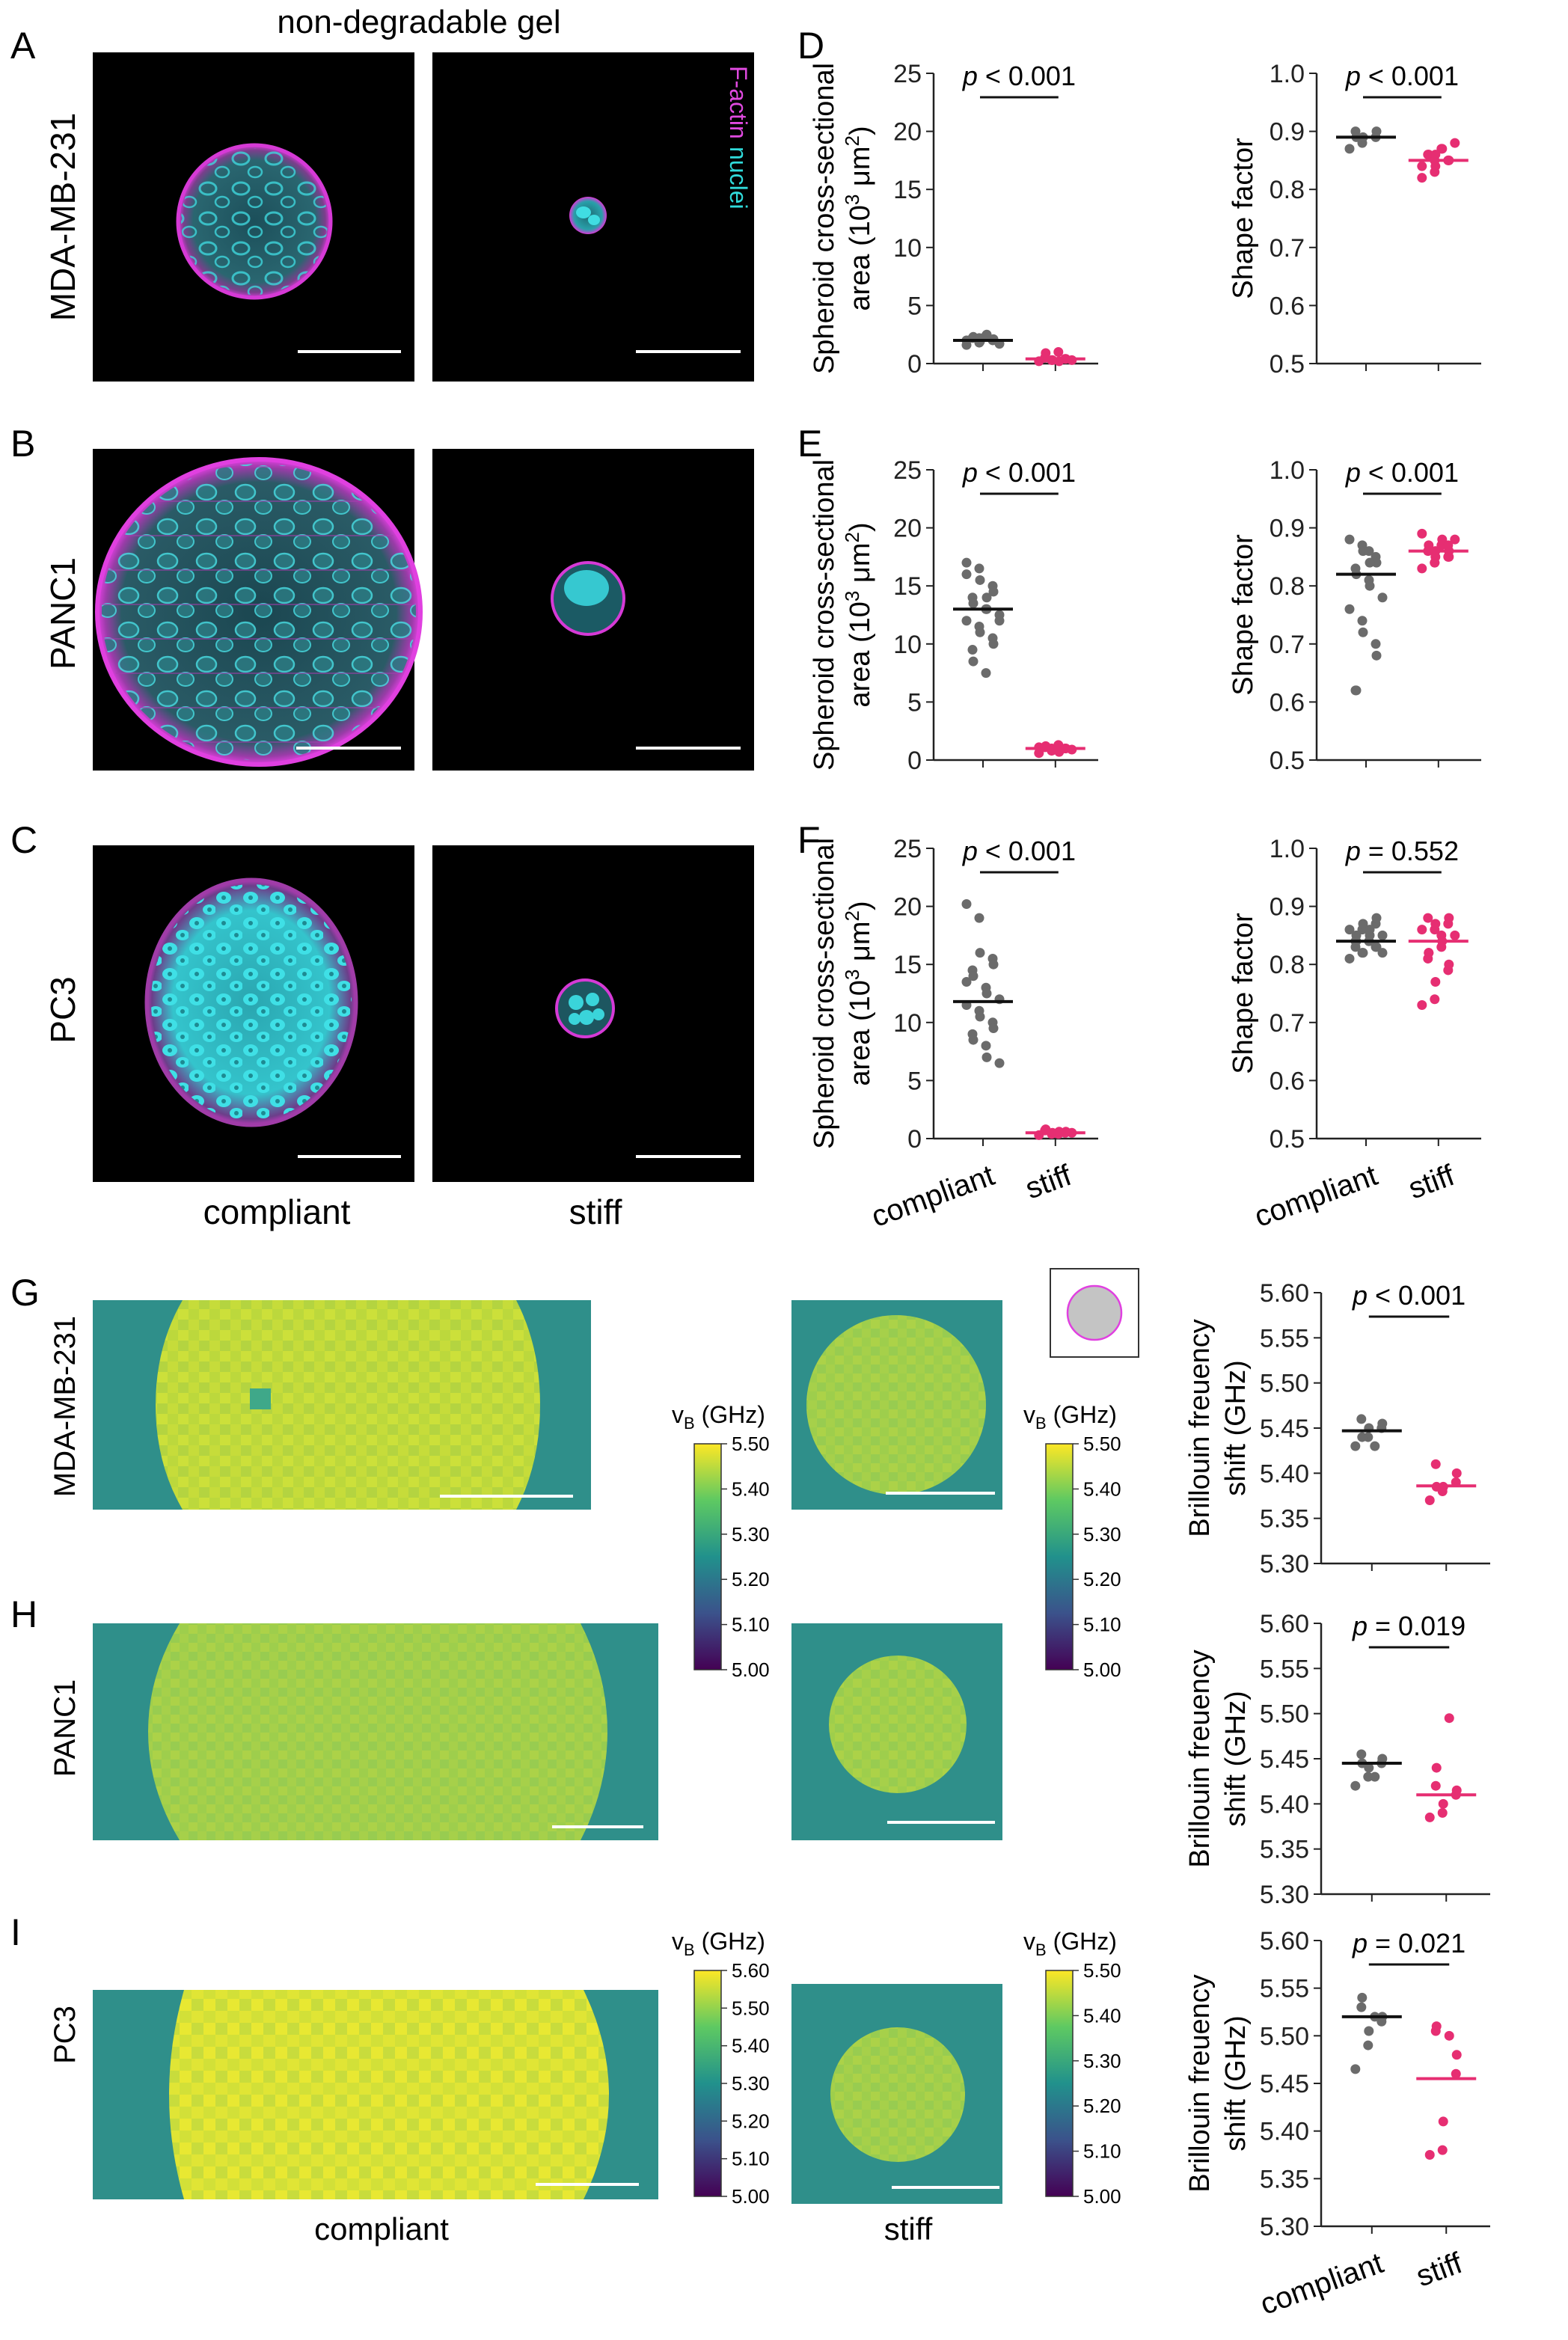 This screenshot has height=2340, width=1568. I want to click on p-value-label: p = 0.021, so click(1409, 1943).